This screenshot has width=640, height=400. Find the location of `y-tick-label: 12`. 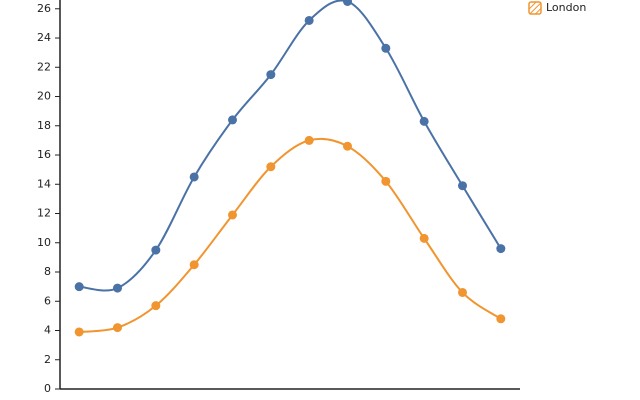

y-tick-label: 12 is located at coordinates (44, 213).